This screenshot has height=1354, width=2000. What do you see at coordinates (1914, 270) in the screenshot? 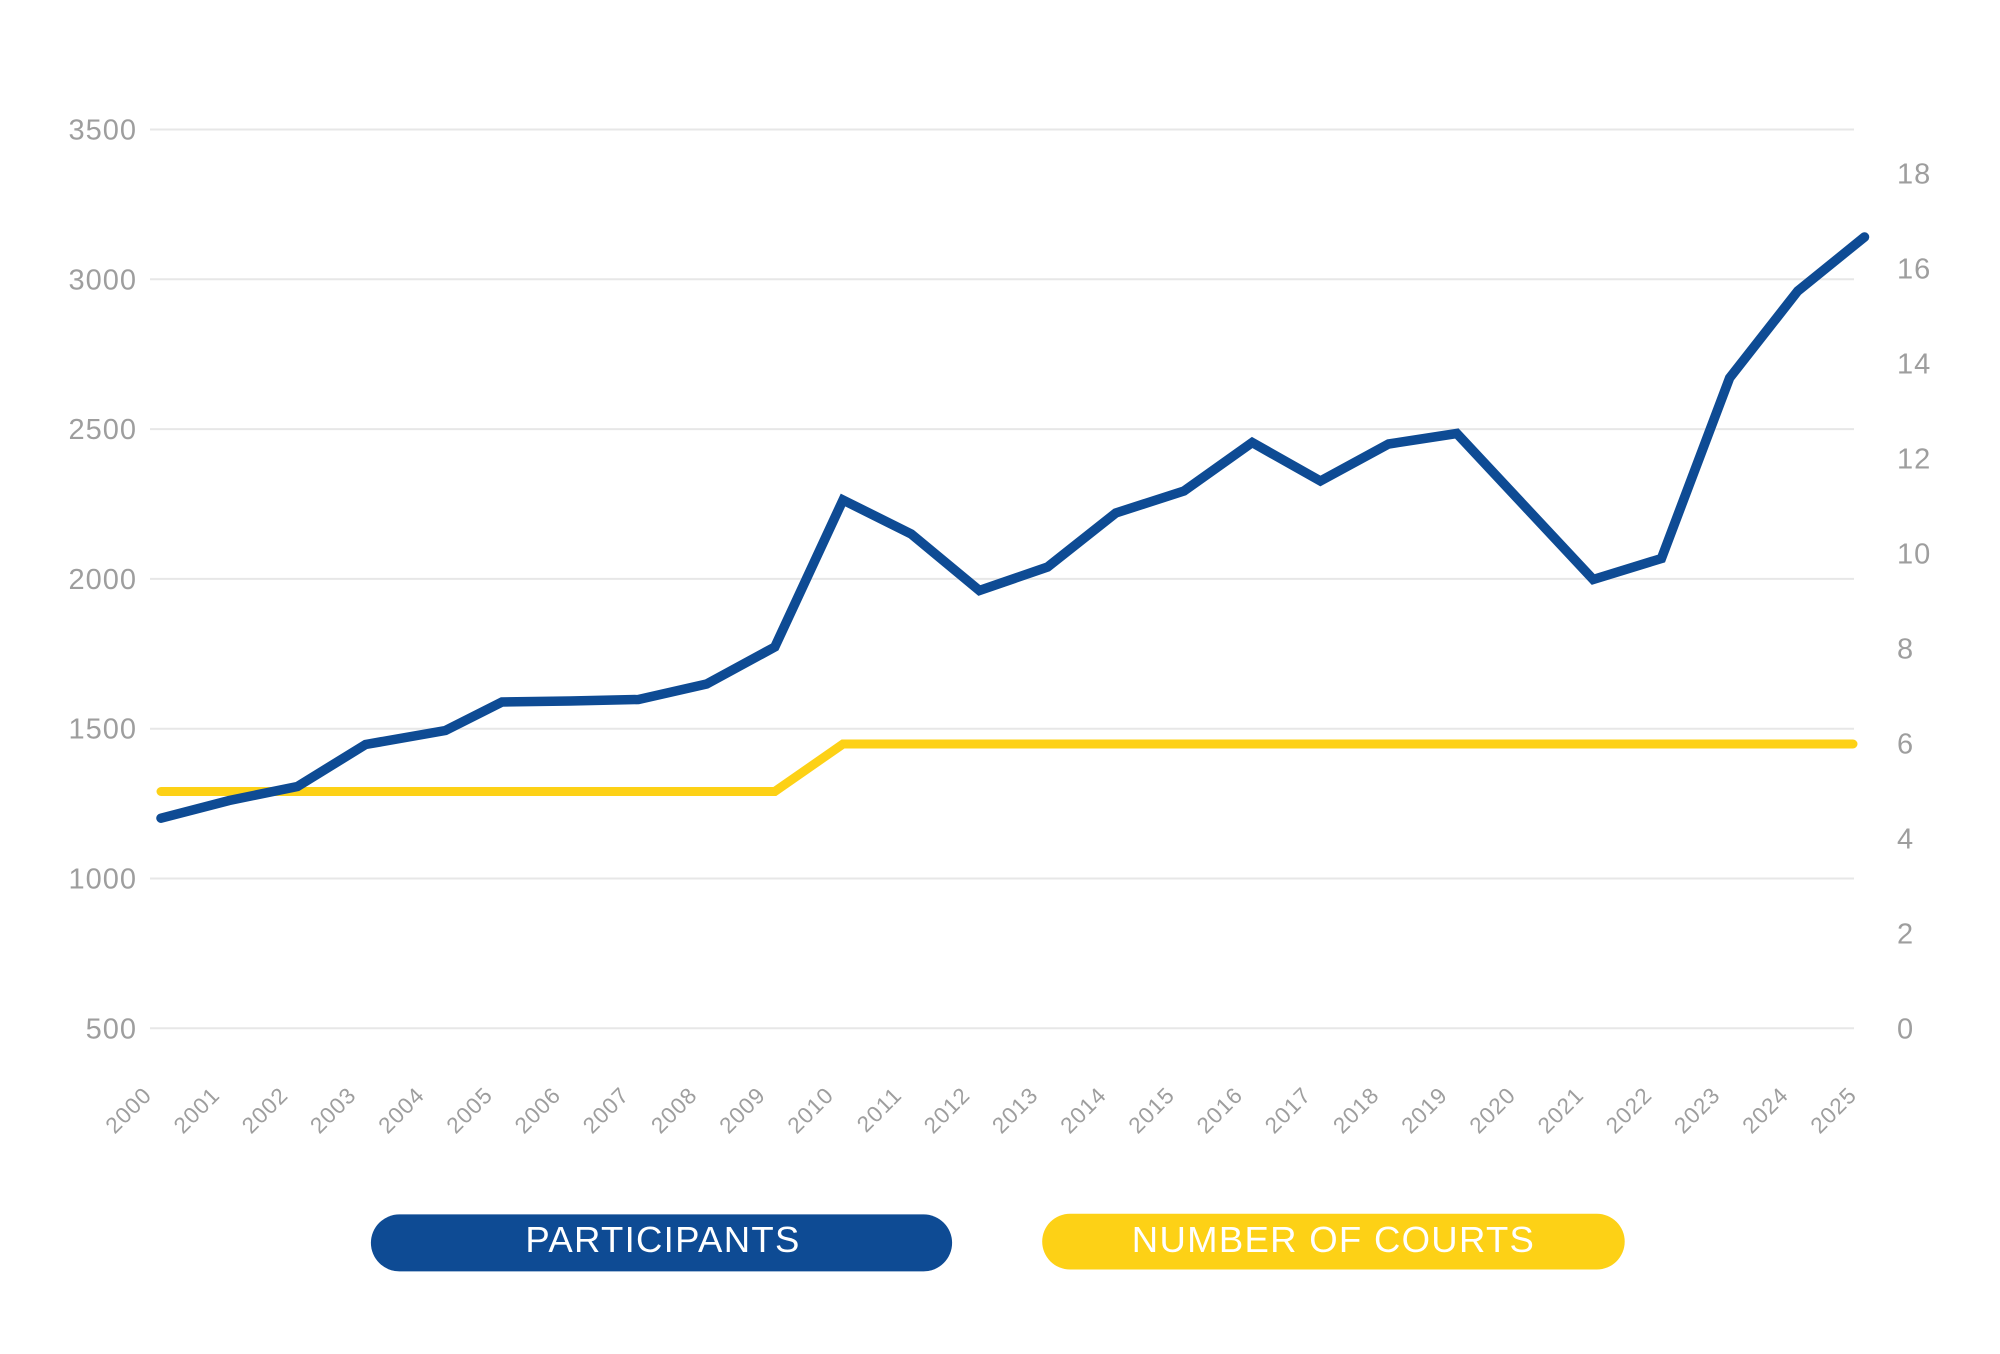
I see `svg-text: 16` at bounding box center [1914, 270].